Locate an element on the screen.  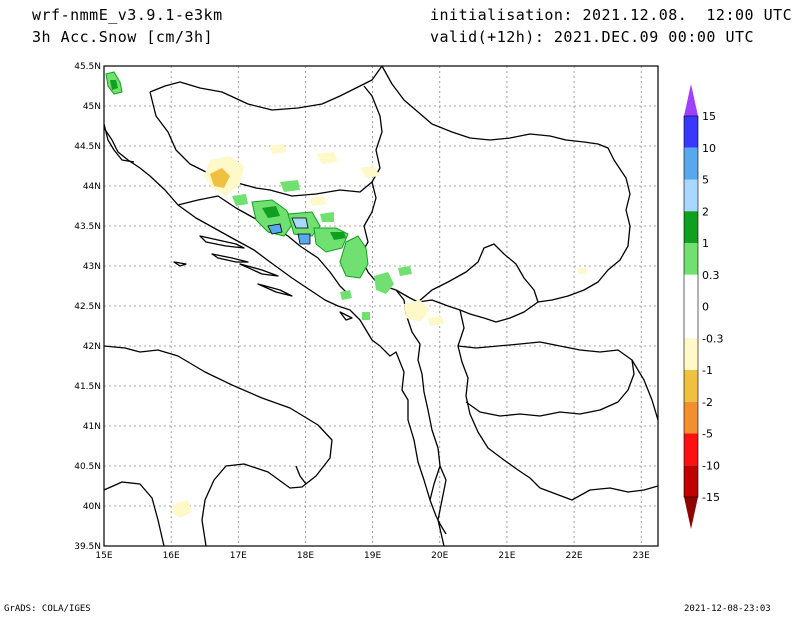
border-greece-bulgaria is located at coordinates (644, 390).